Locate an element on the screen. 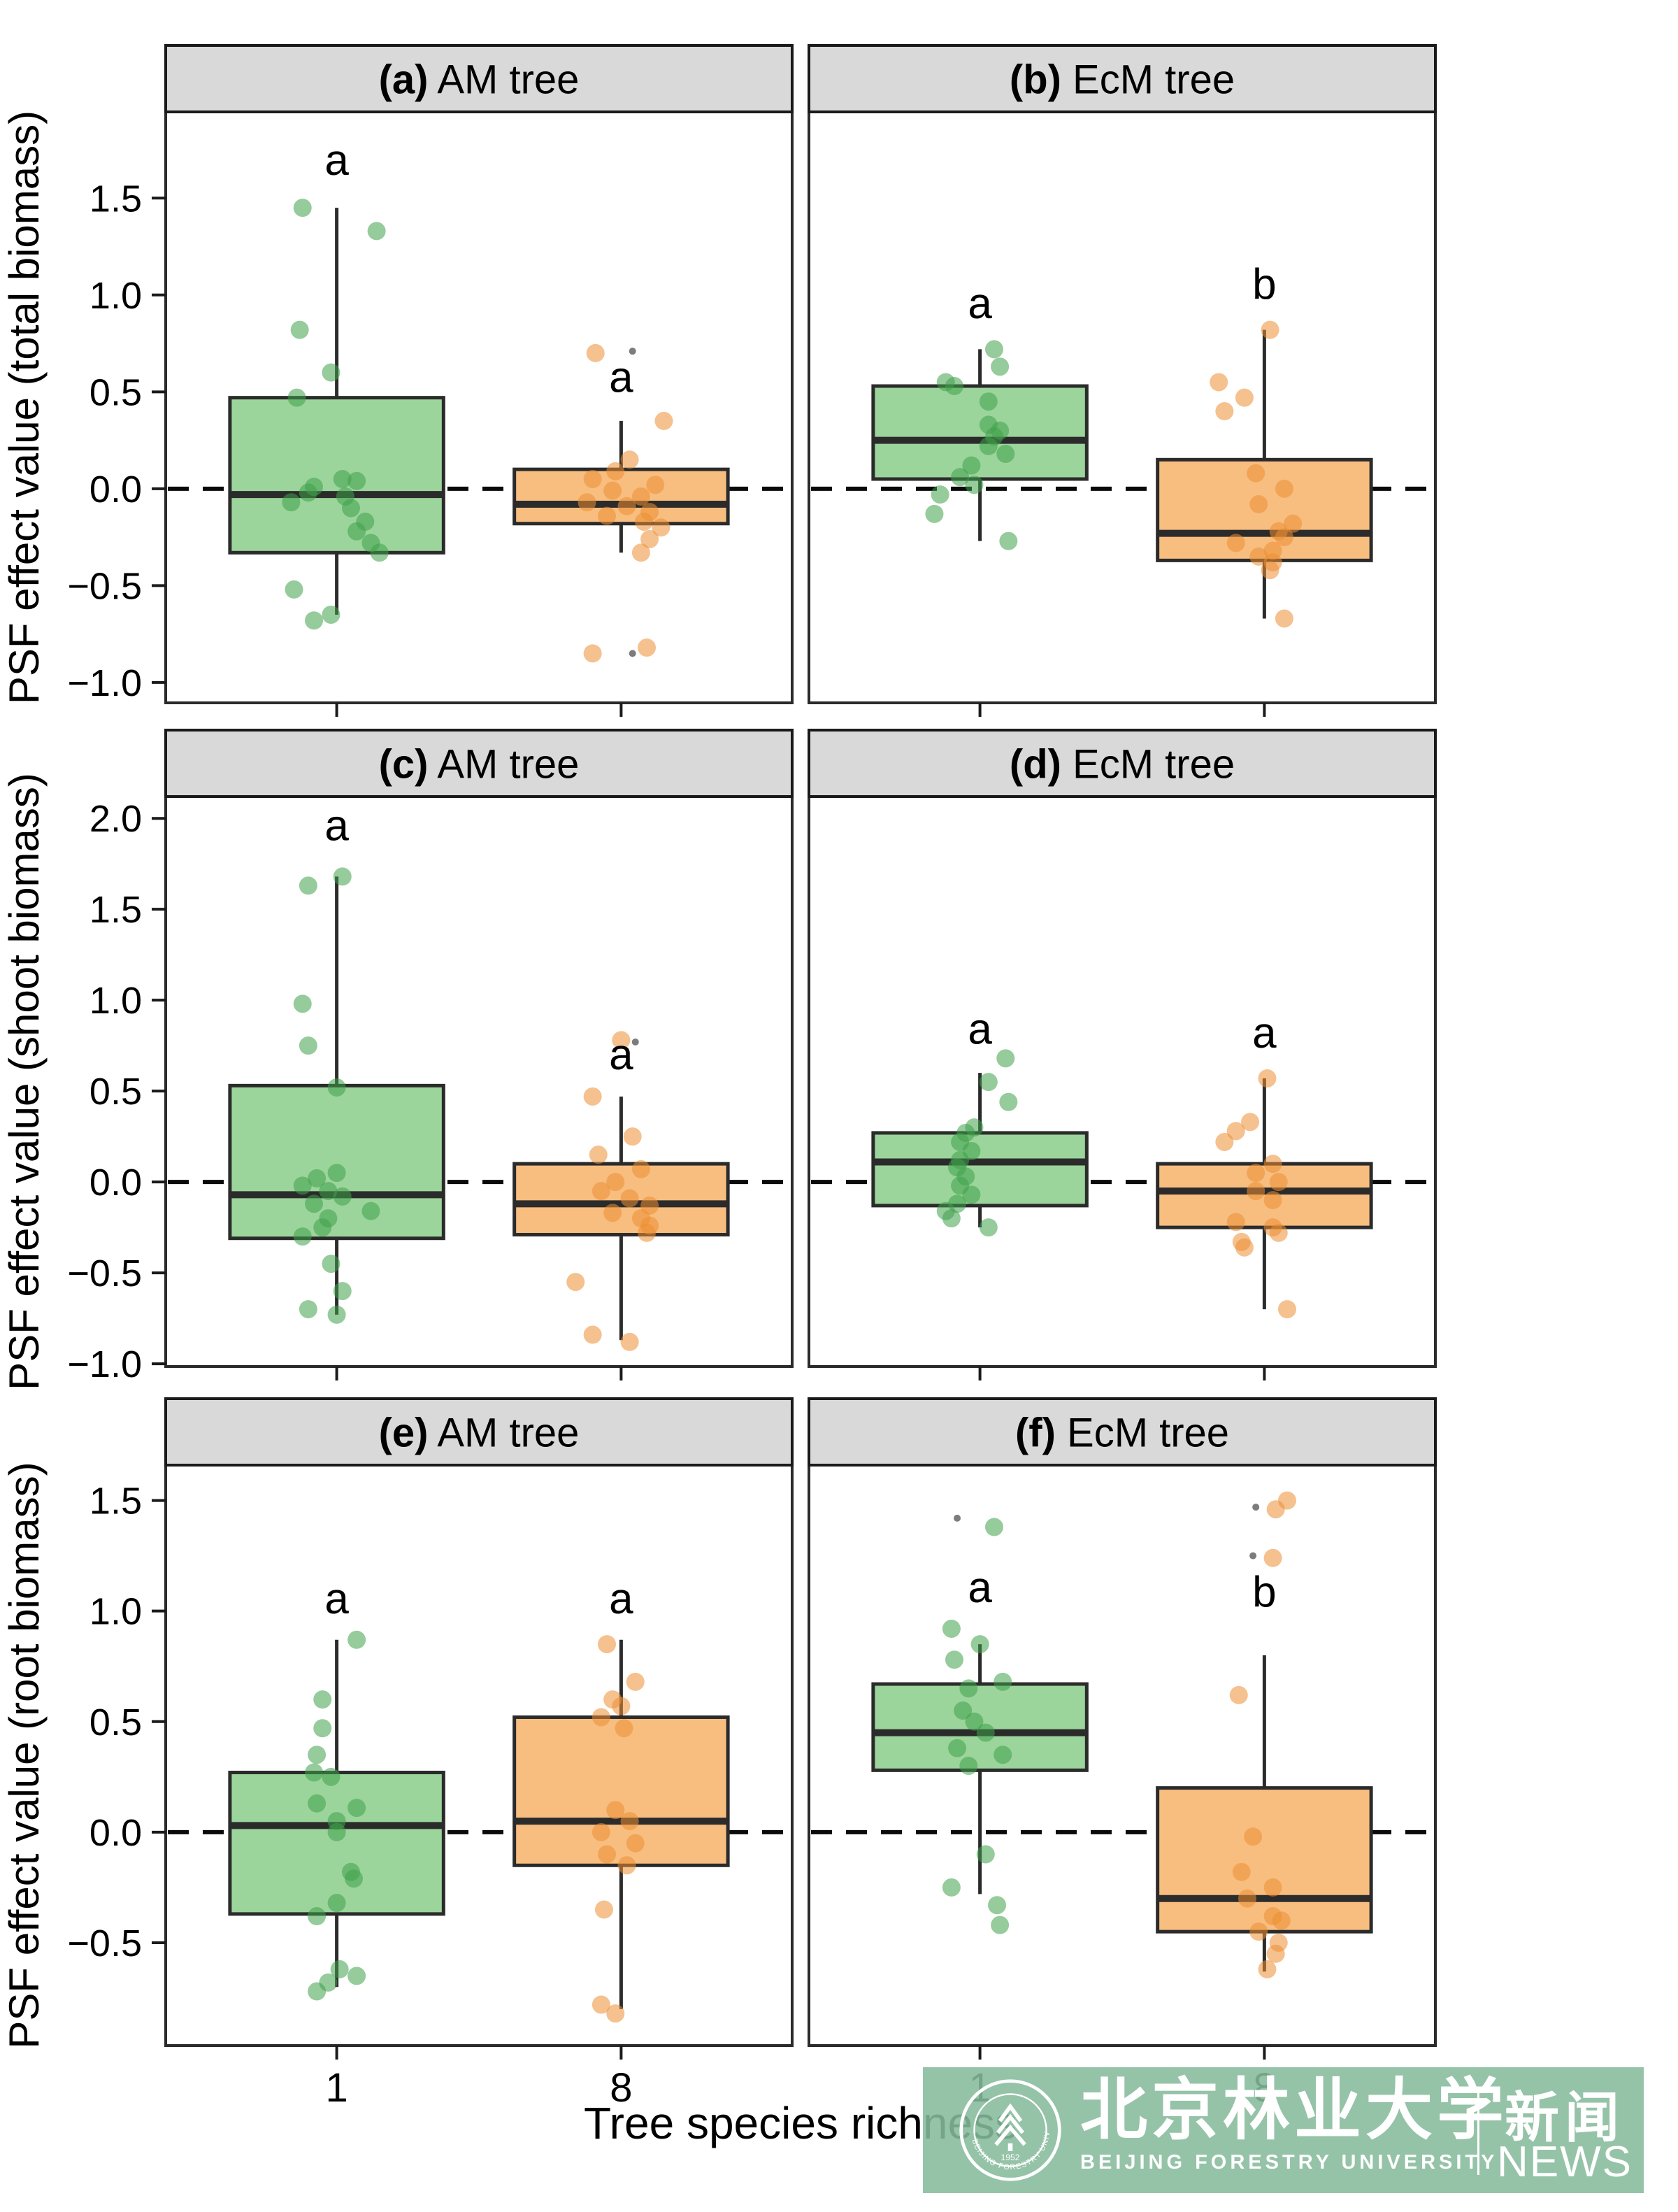 The image size is (1678, 2212). panel-d: a a (d) EcM tree is located at coordinates (1122, 1048).